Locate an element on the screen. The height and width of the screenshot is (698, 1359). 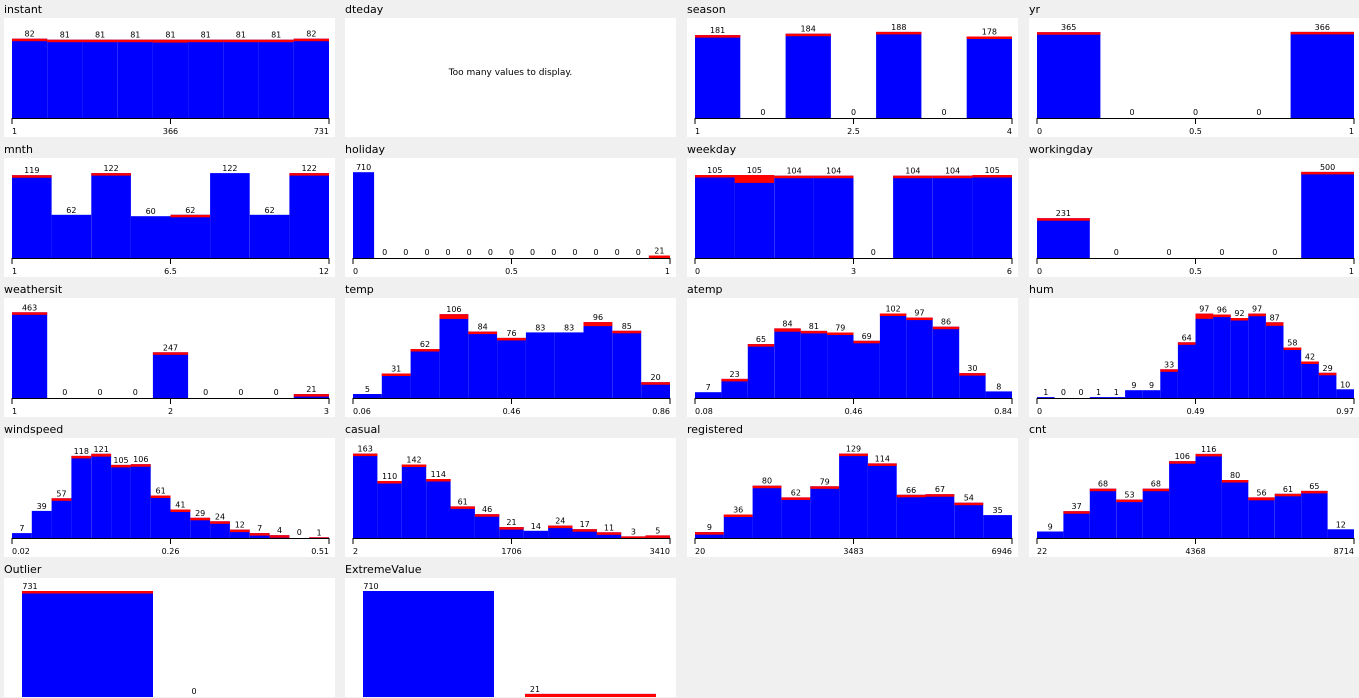
panel-temp: temp 5 31 62 106 84 76 83 83 96 85 20 0.06 0.46 0.86 is located at coordinates (510, 349).